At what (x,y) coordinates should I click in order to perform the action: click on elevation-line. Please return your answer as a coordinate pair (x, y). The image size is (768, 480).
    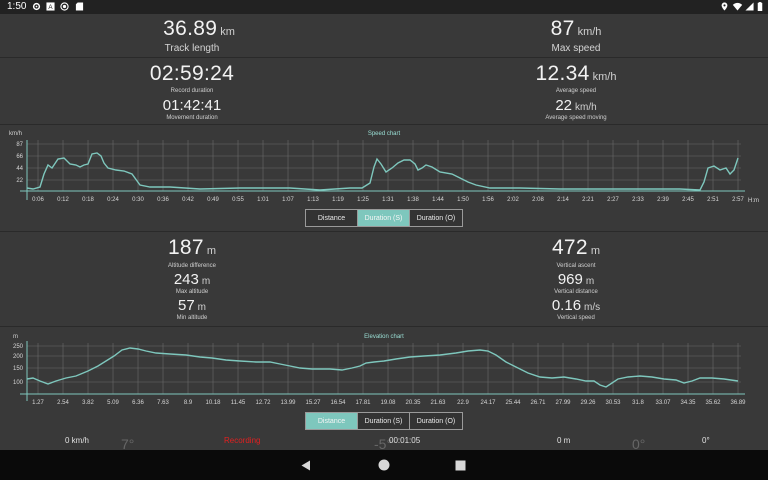
    Looking at the image, I should click on (382, 367).